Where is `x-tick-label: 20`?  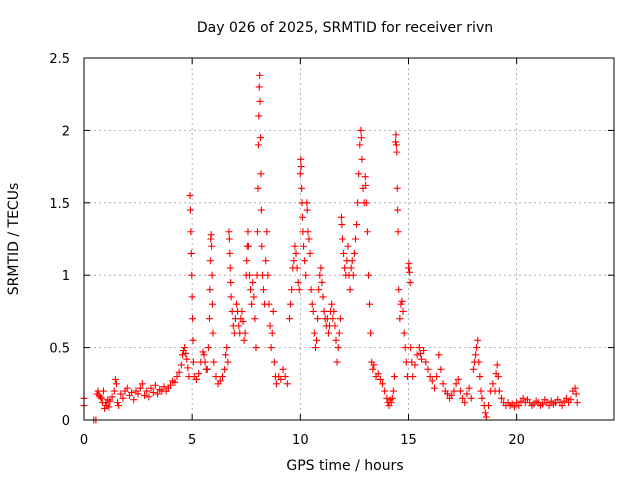 x-tick-label: 20 is located at coordinates (516, 440).